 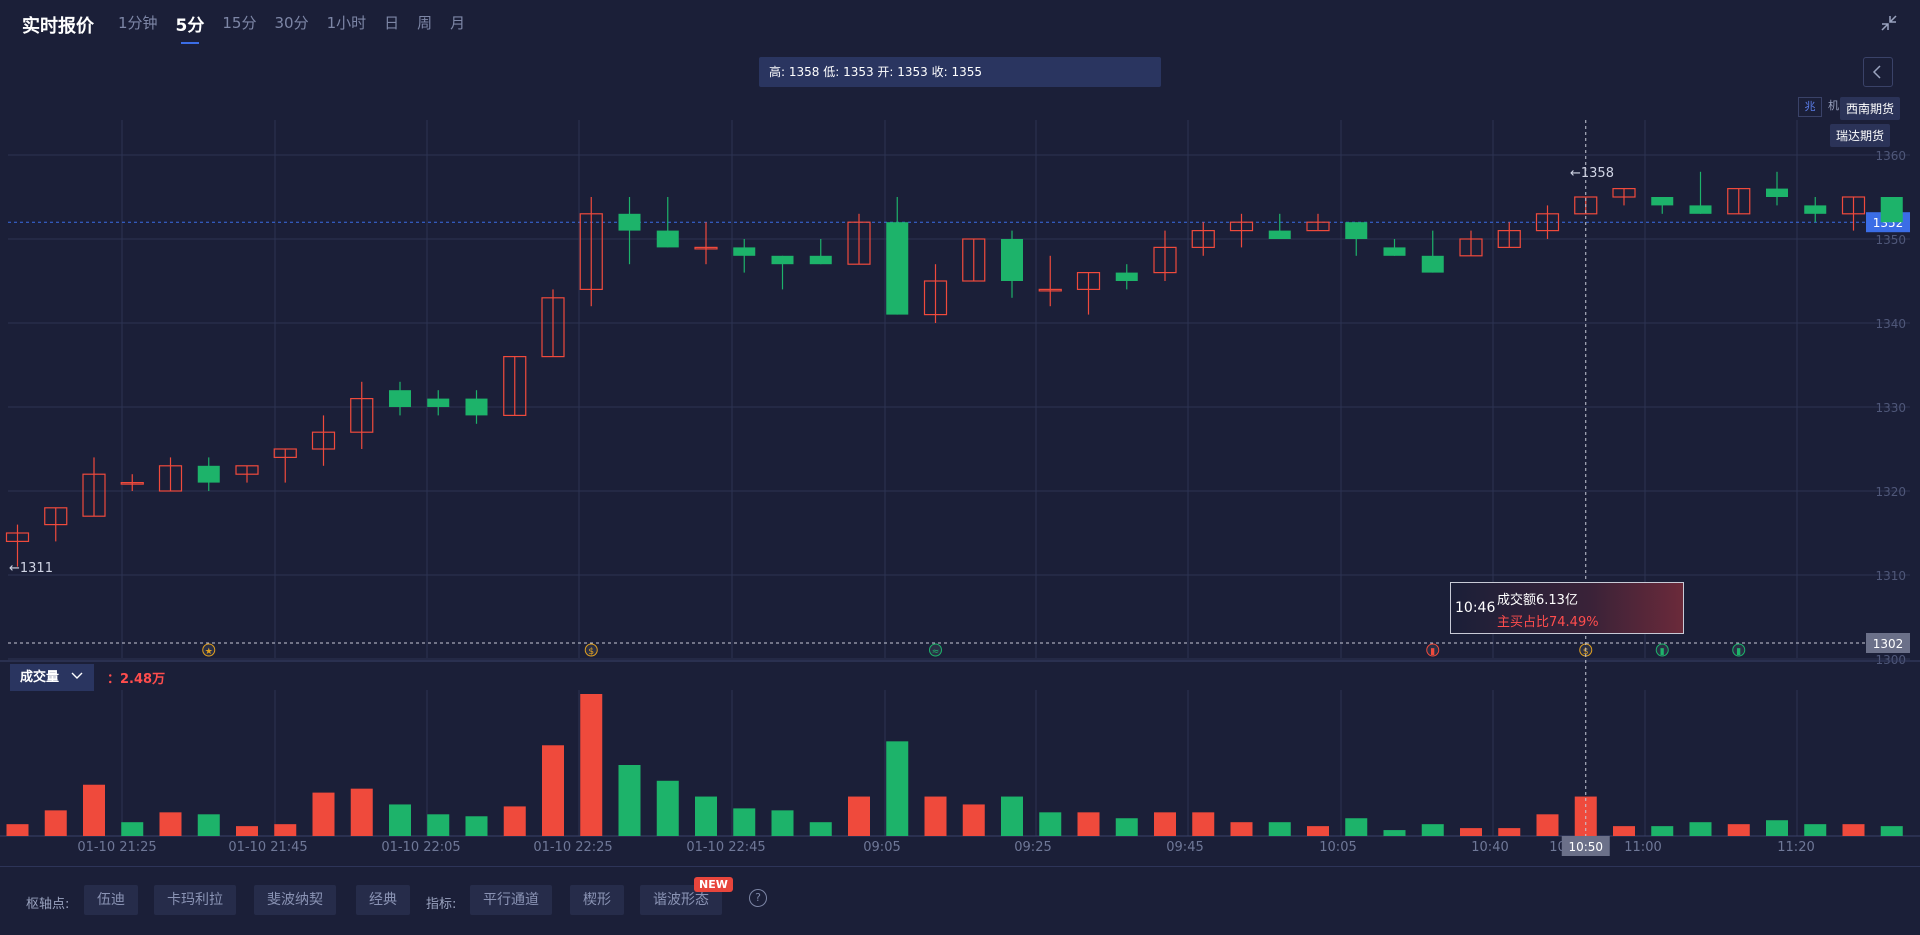 What do you see at coordinates (195, 900) in the screenshot?
I see `pivot-camarilla-button: 卡玛利拉` at bounding box center [195, 900].